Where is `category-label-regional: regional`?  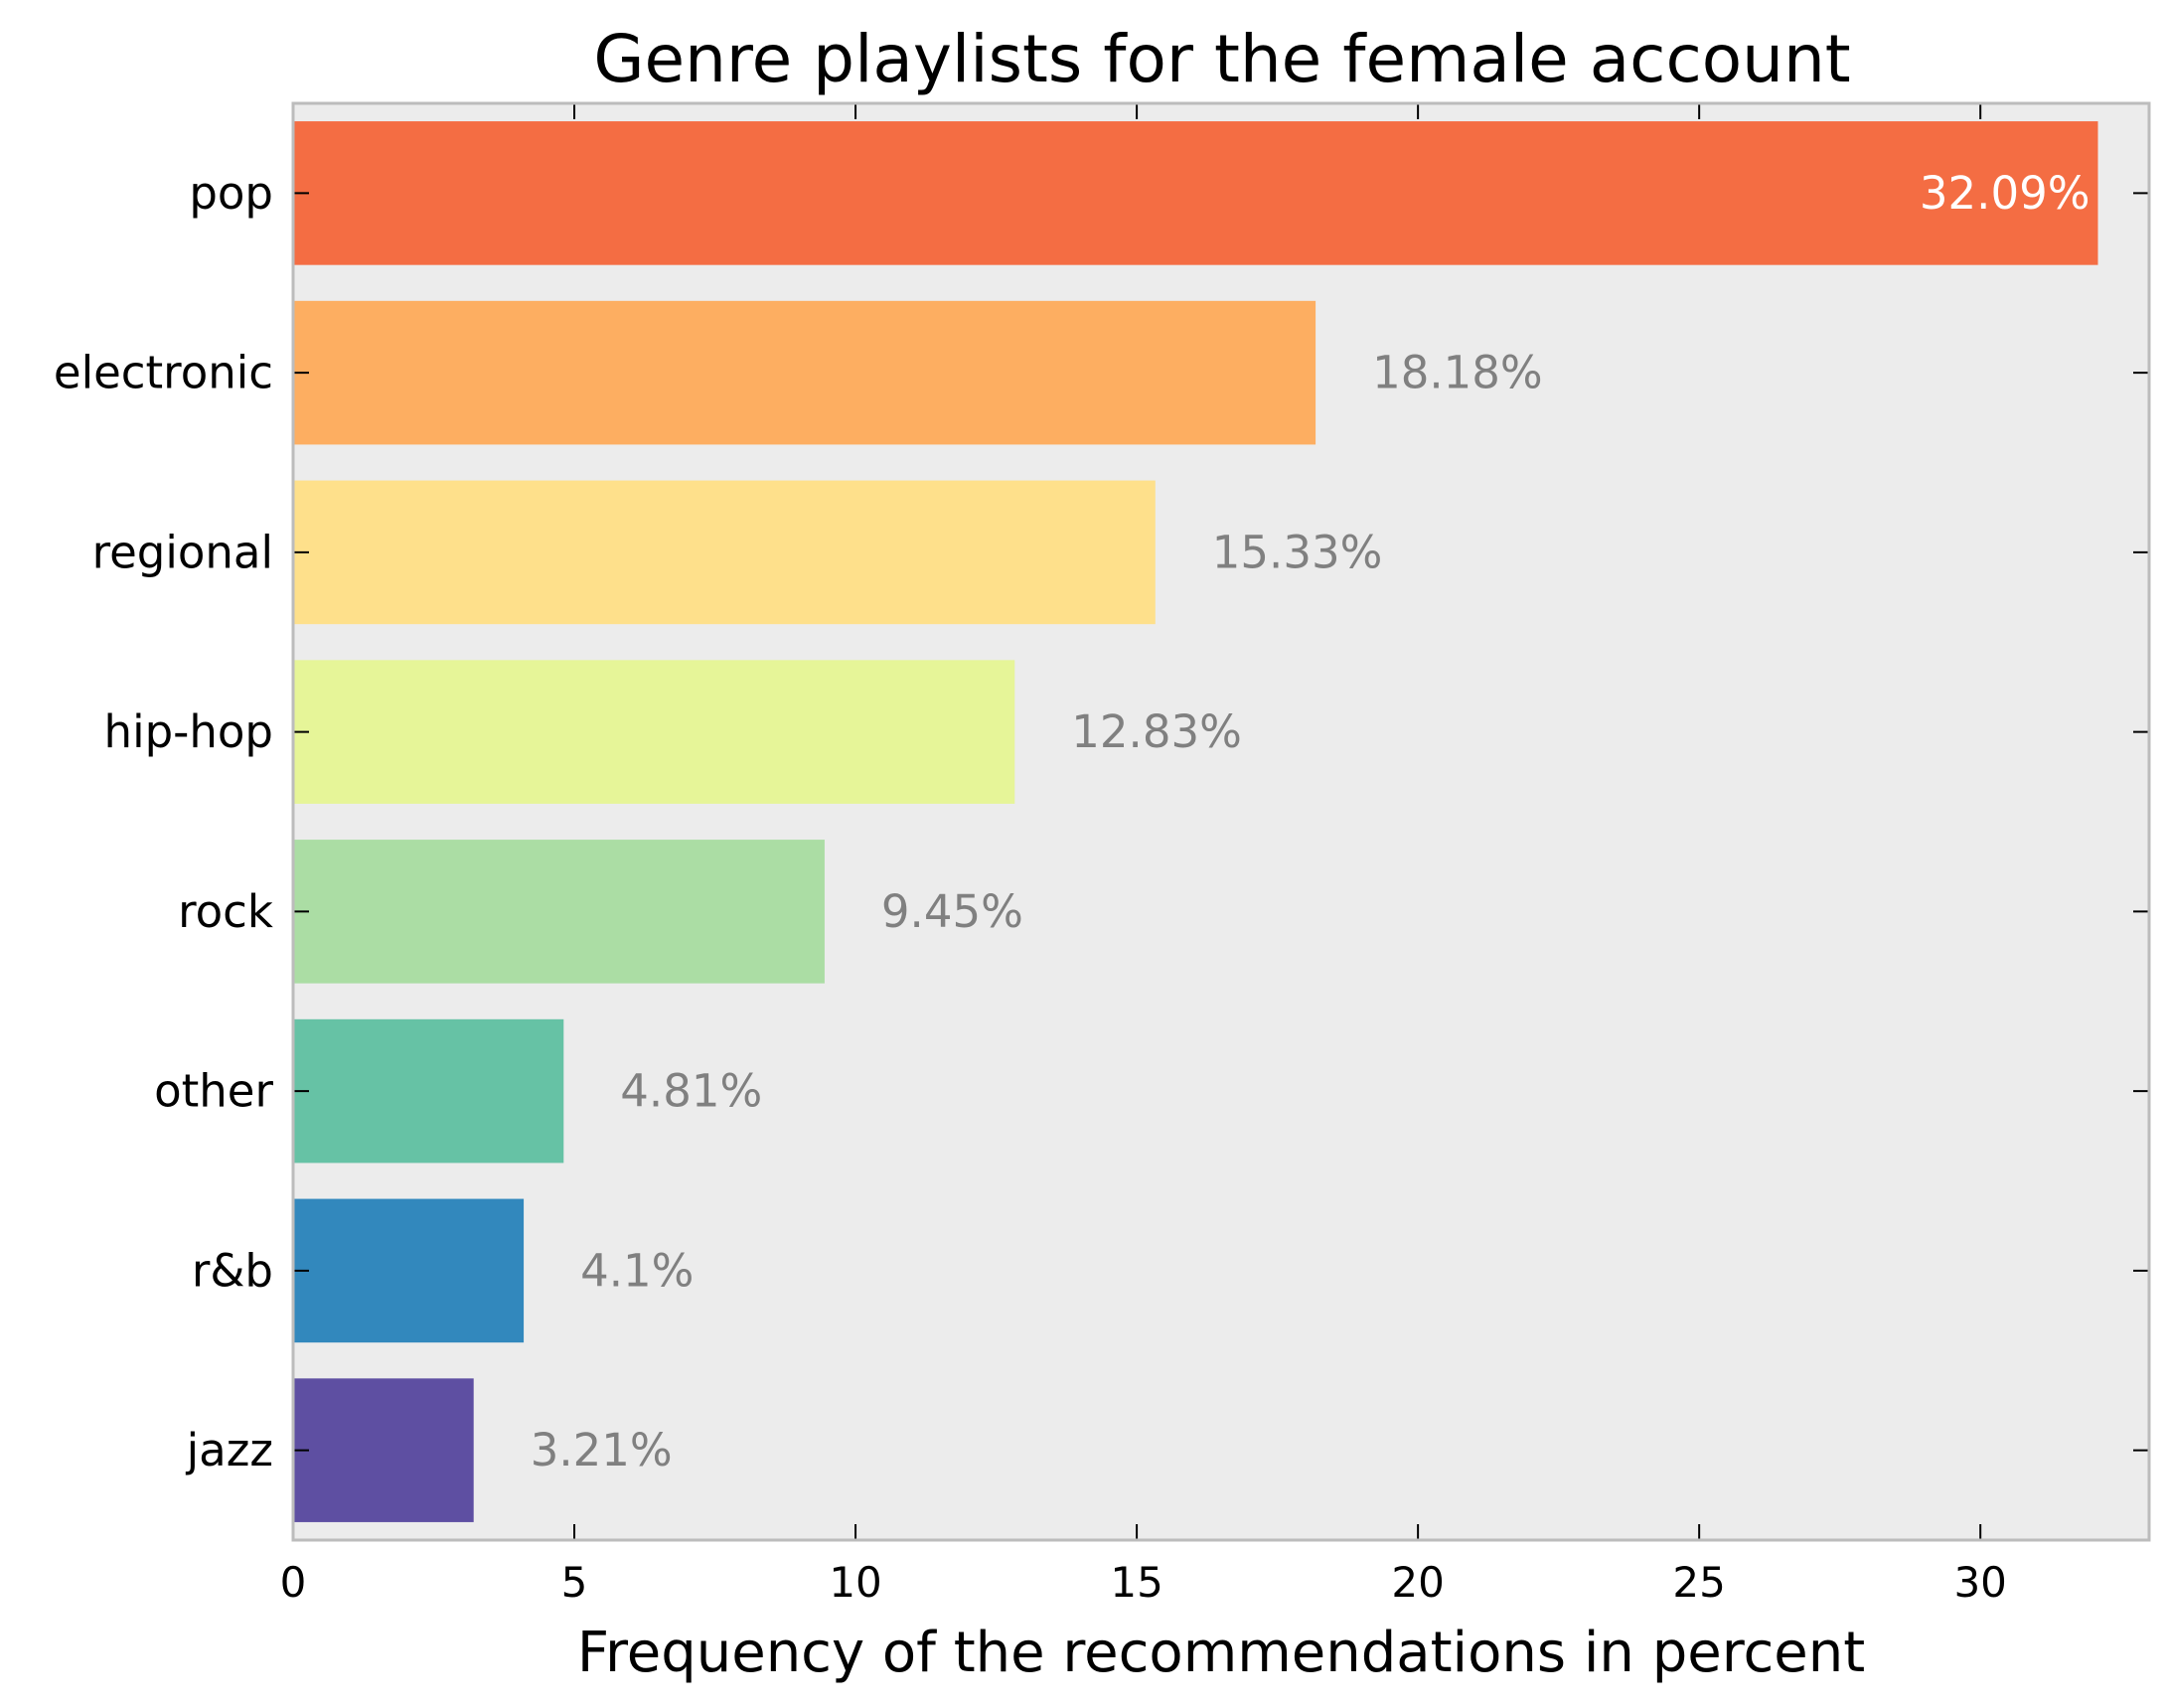 category-label-regional: regional is located at coordinates (182, 552).